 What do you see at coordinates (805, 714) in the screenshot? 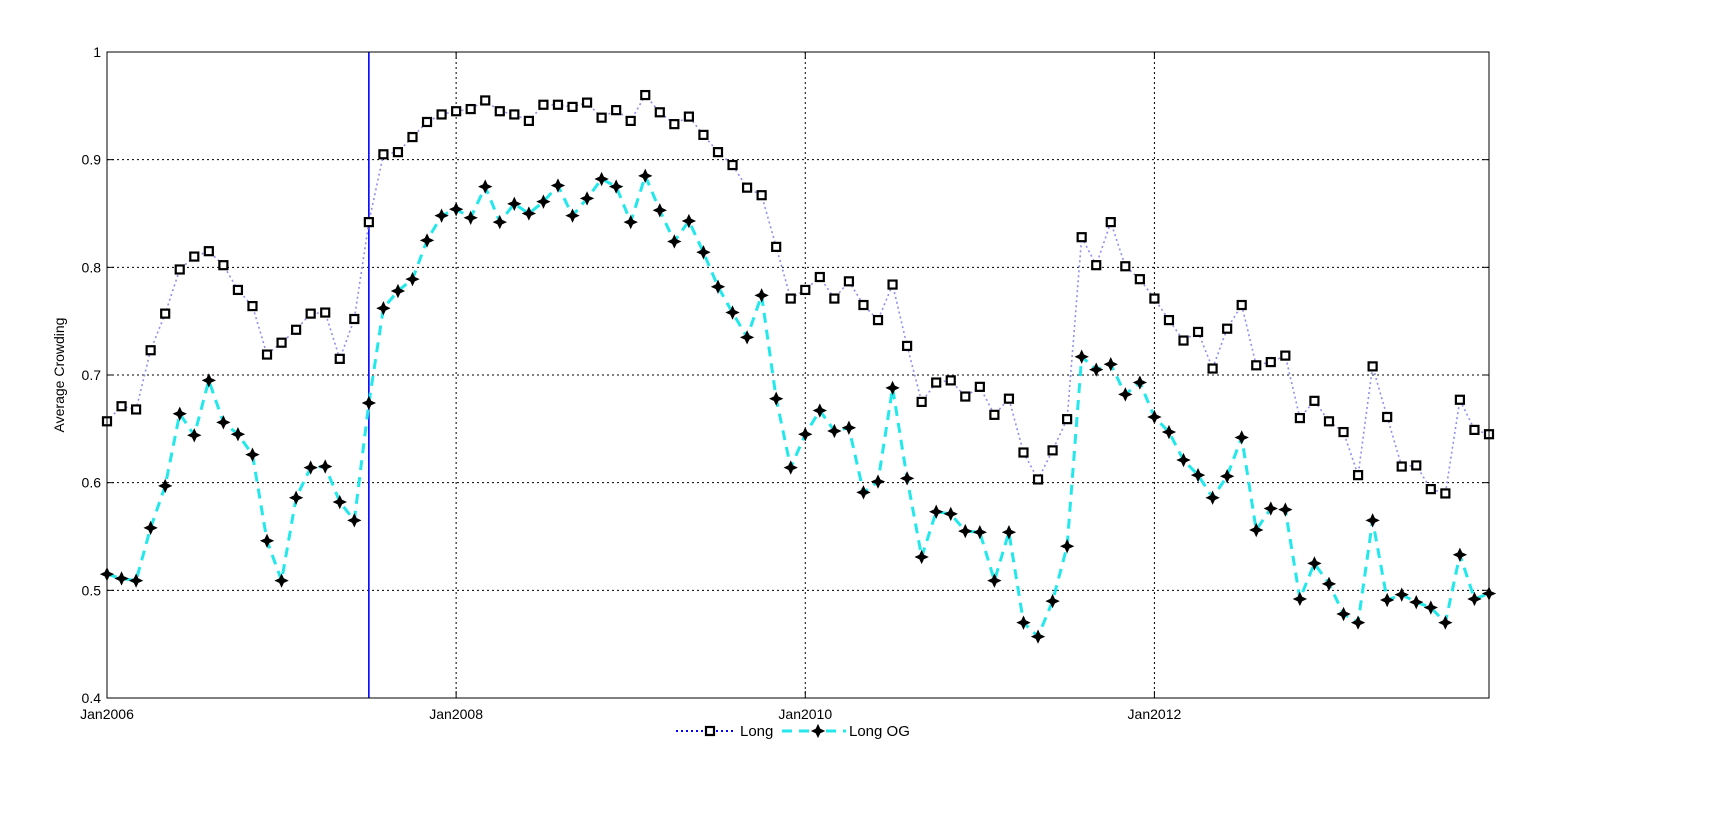
I see `x-tick-label: Jan2010` at bounding box center [805, 714].